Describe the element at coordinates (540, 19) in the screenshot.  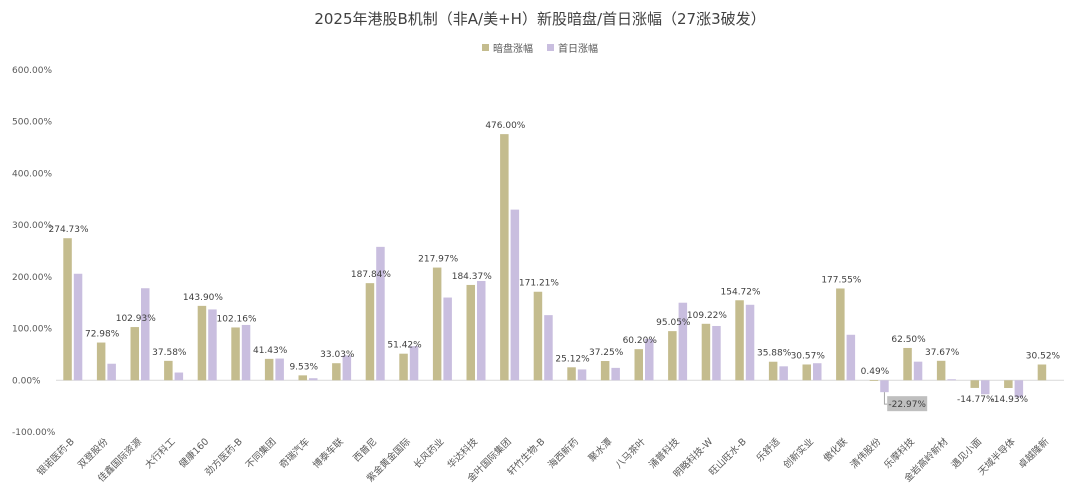
I see `chart-title: 2025年港股B机制（非A/美+H）新股暗盘/首日涨幅（27涨3破发）` at that location.